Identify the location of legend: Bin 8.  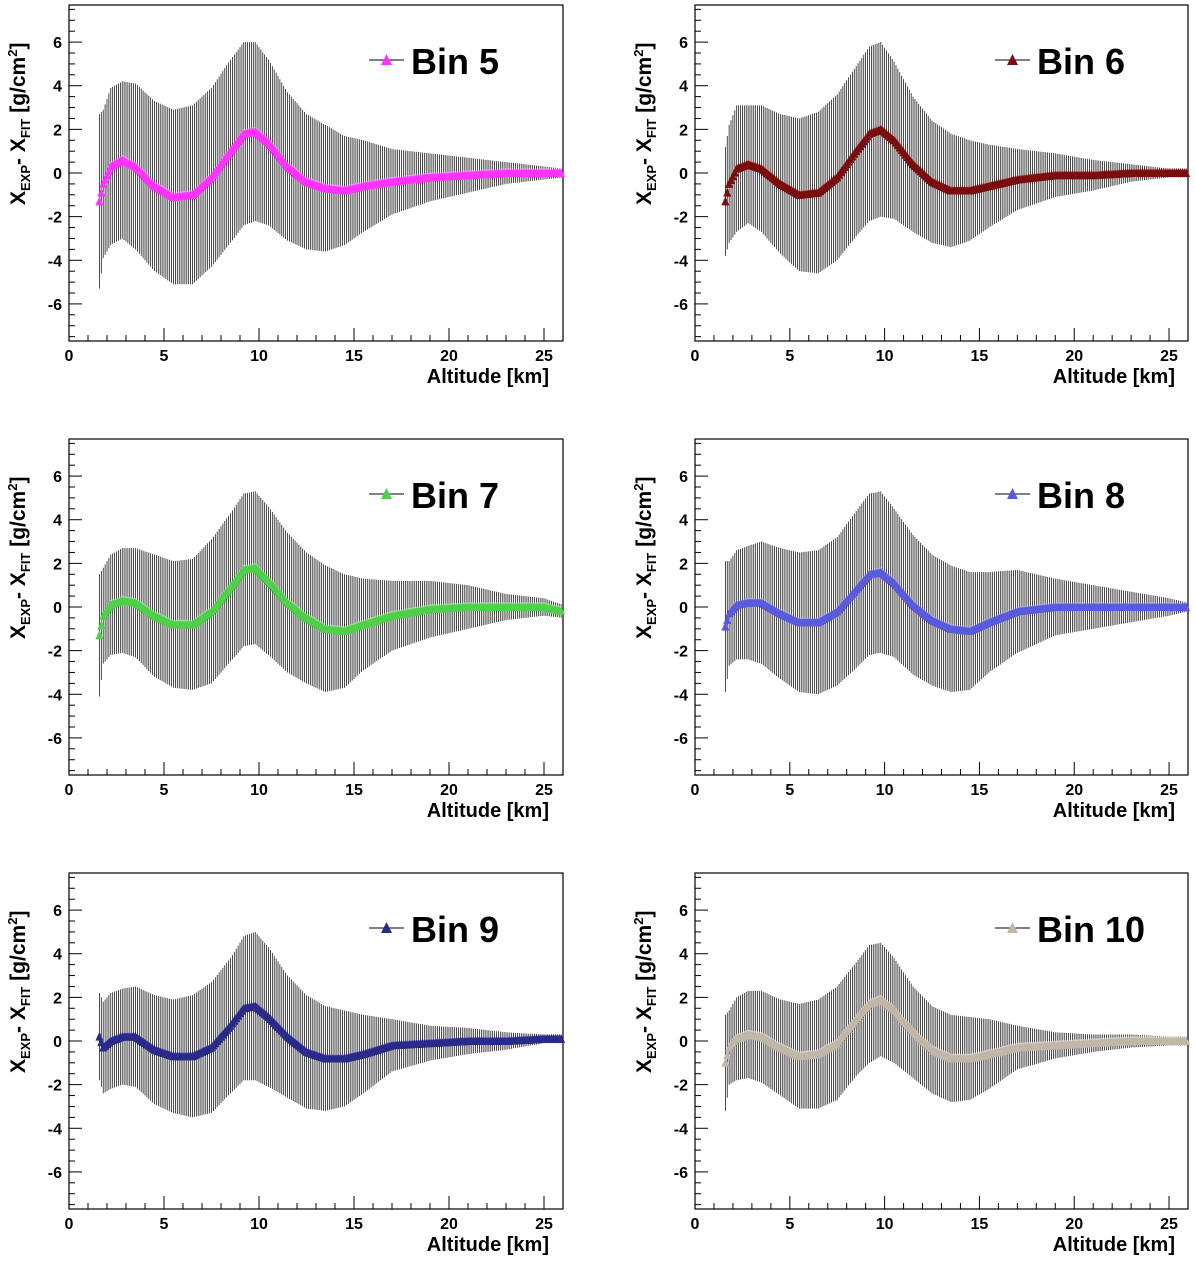
(1060, 495).